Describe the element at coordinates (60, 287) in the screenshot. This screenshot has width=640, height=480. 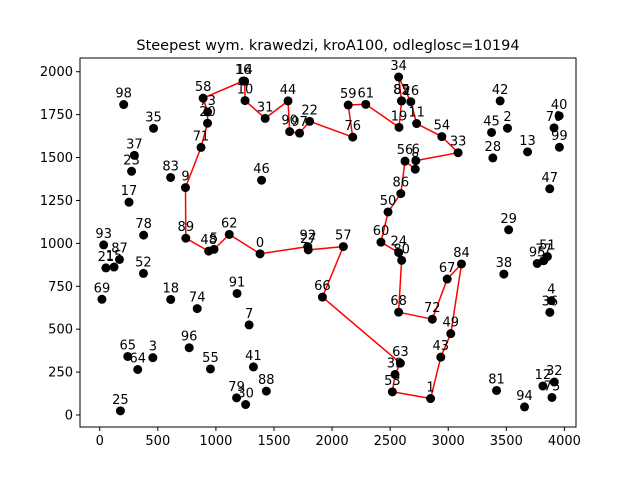
I see `y-tick-label: 750` at that location.